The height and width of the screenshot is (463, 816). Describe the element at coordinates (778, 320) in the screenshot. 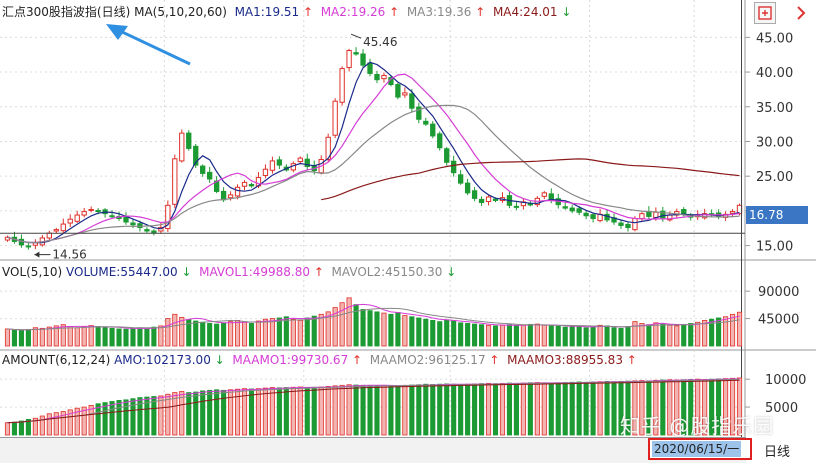

I see `volume-tick-label: 45000` at that location.